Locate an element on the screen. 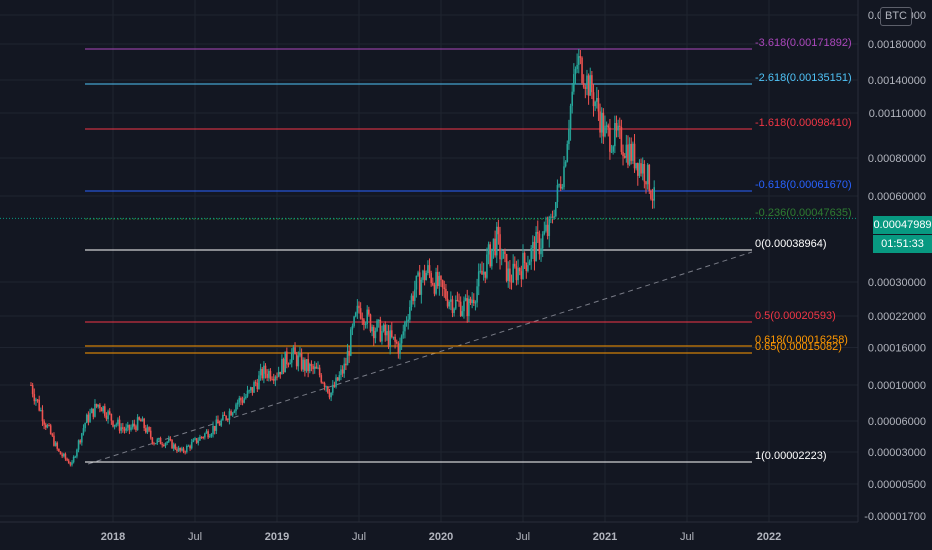 This screenshot has width=932, height=550. fib-label: -3.618(0.00171892) is located at coordinates (803, 43).